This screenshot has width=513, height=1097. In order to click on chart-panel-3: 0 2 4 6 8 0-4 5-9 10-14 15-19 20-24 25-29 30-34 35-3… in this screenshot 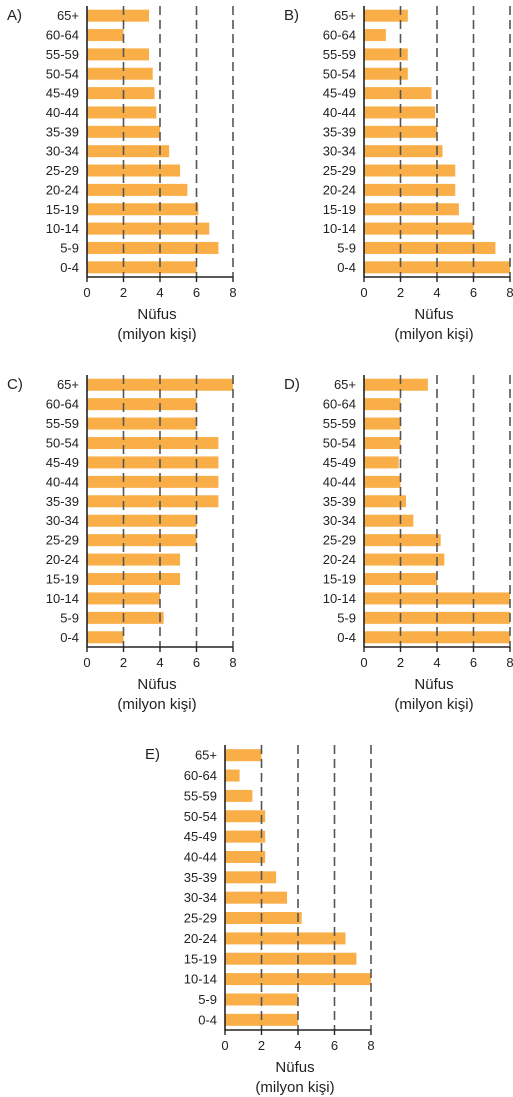, I will do `click(398, 544)`.